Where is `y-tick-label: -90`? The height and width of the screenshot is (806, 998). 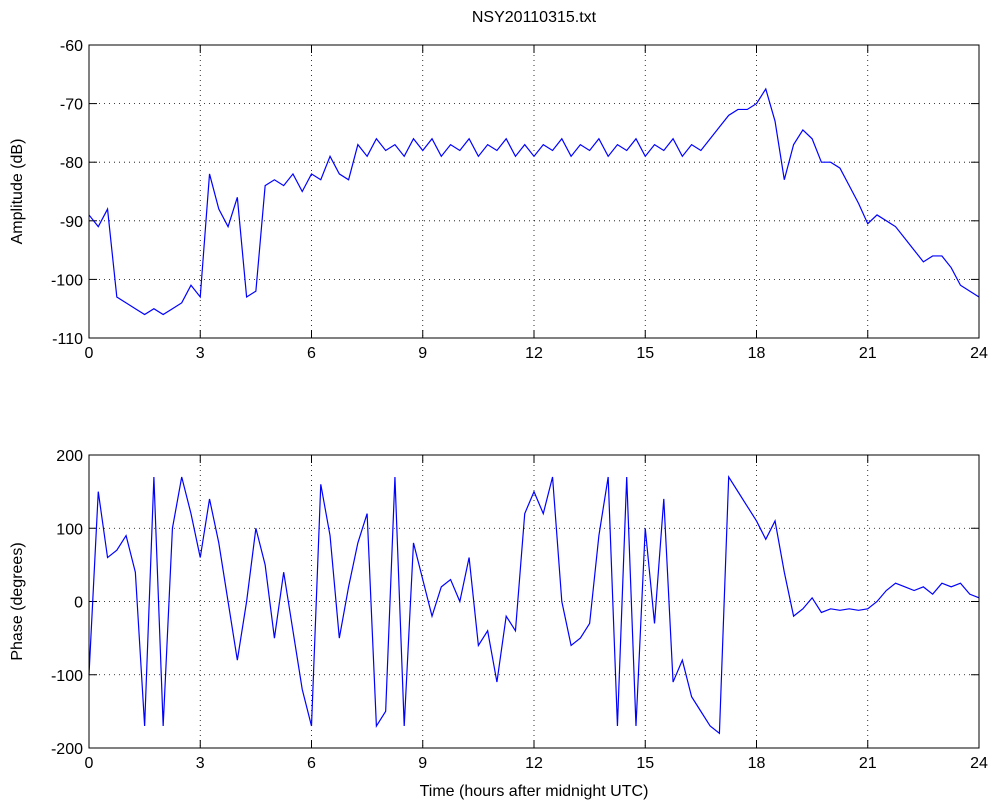 y-tick-label: -90 is located at coordinates (71, 222).